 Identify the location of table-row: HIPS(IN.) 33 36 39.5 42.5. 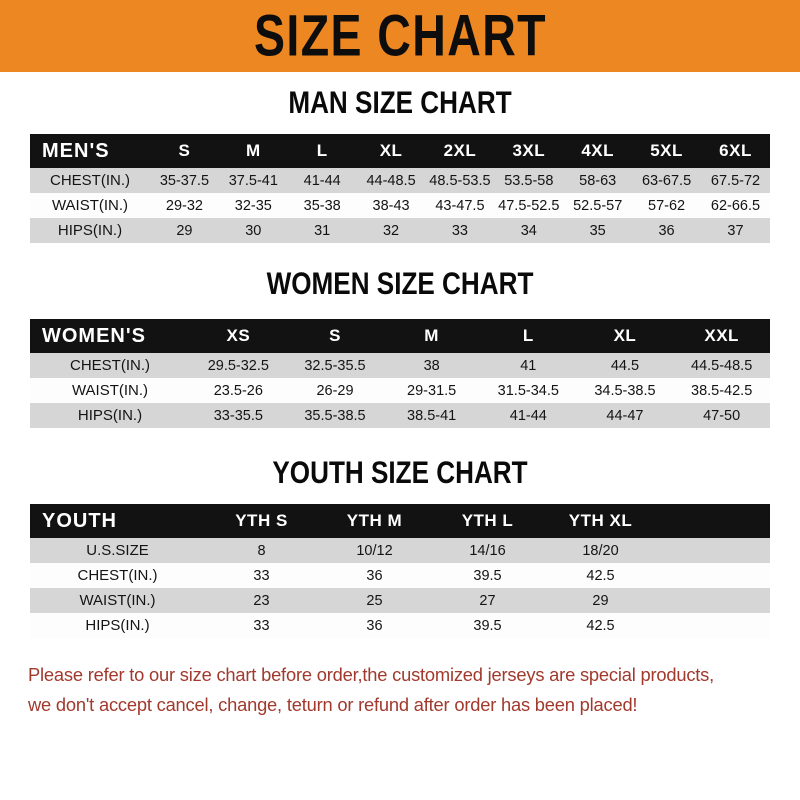
(400, 625).